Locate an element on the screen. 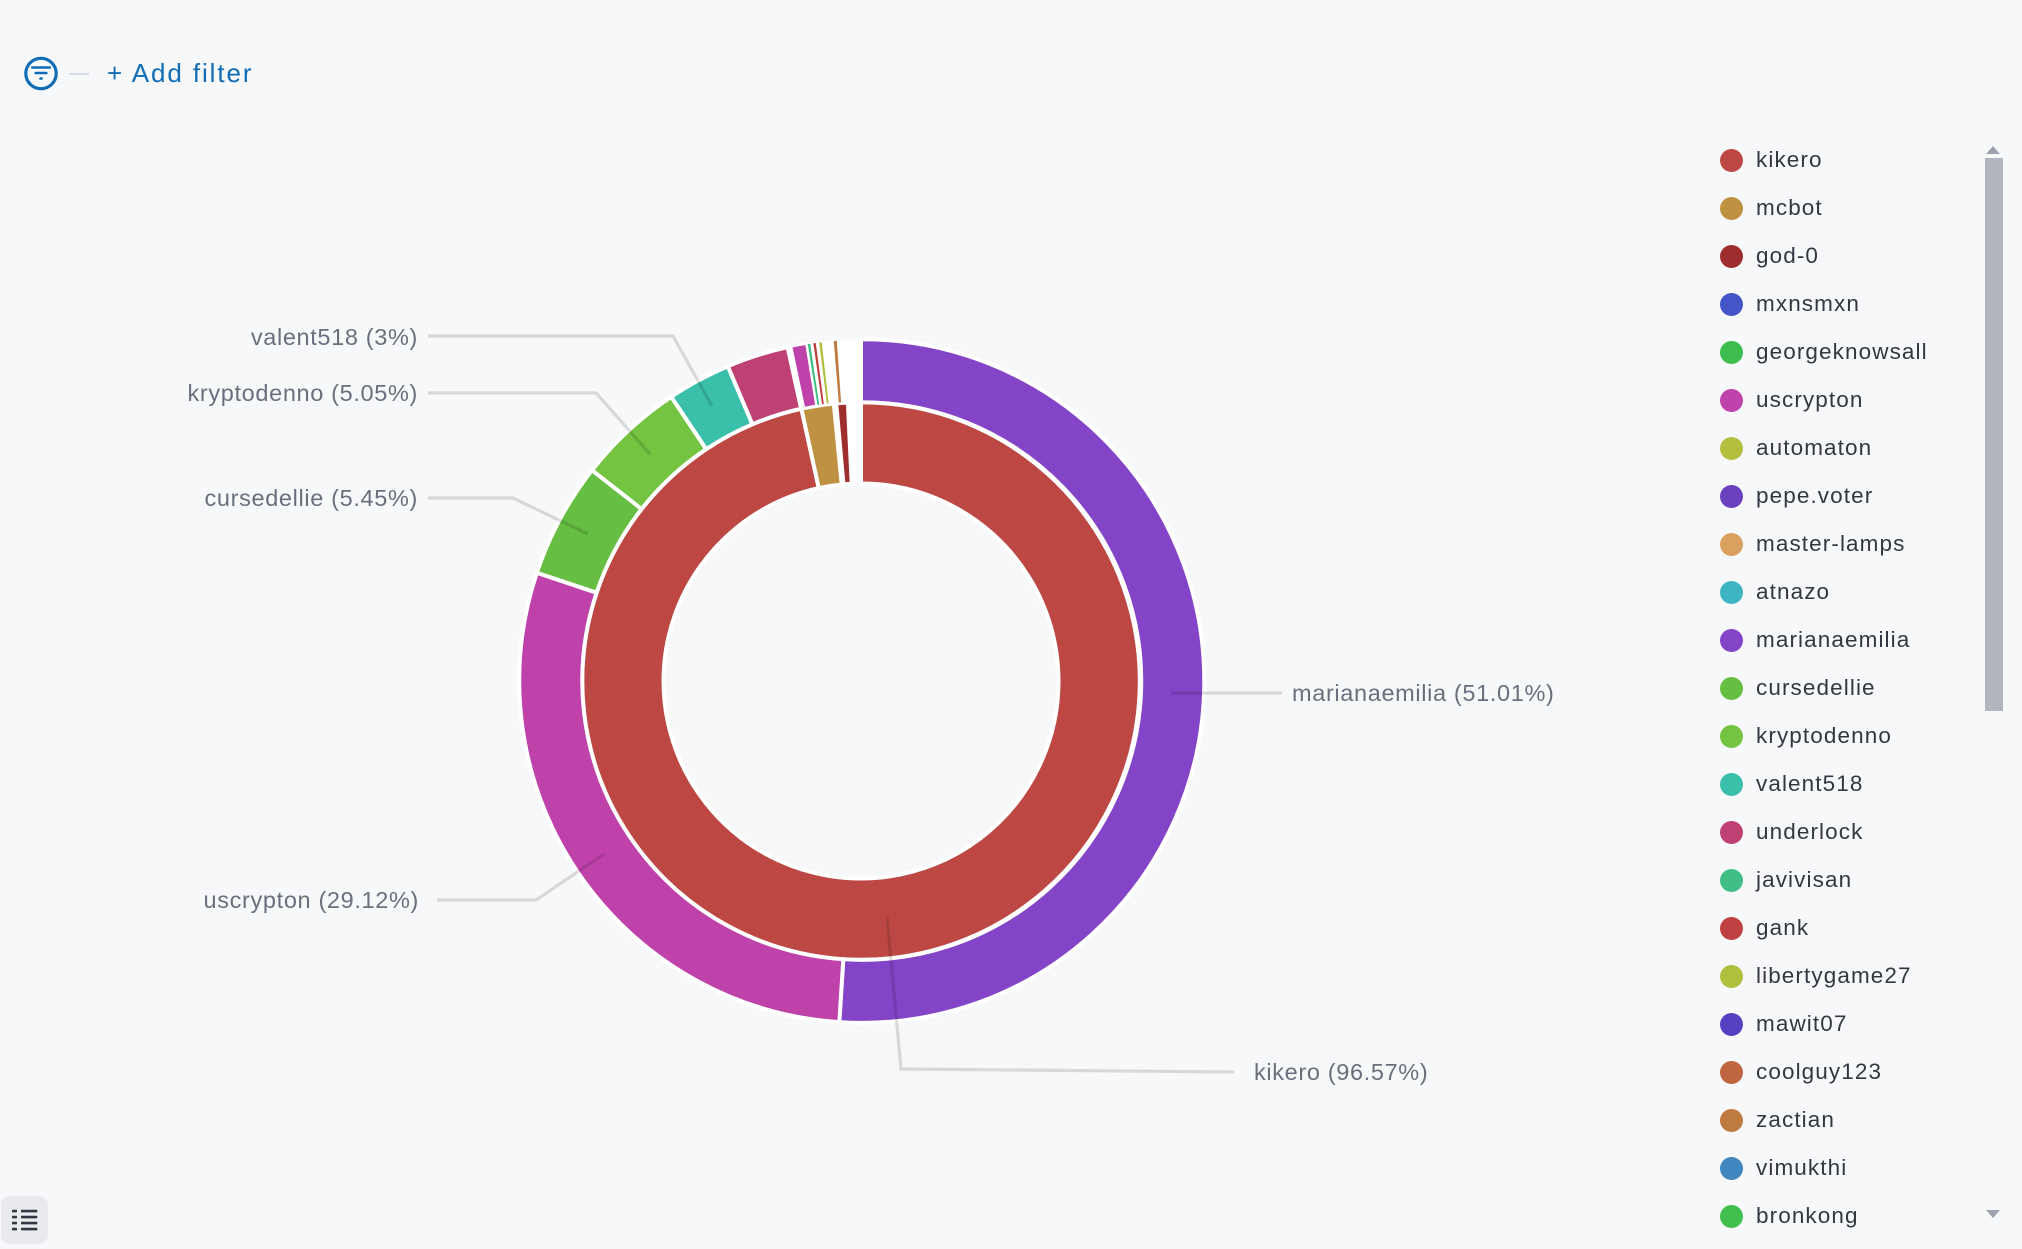  svg-text: kryptodenno (5.05%) is located at coordinates (302, 393).